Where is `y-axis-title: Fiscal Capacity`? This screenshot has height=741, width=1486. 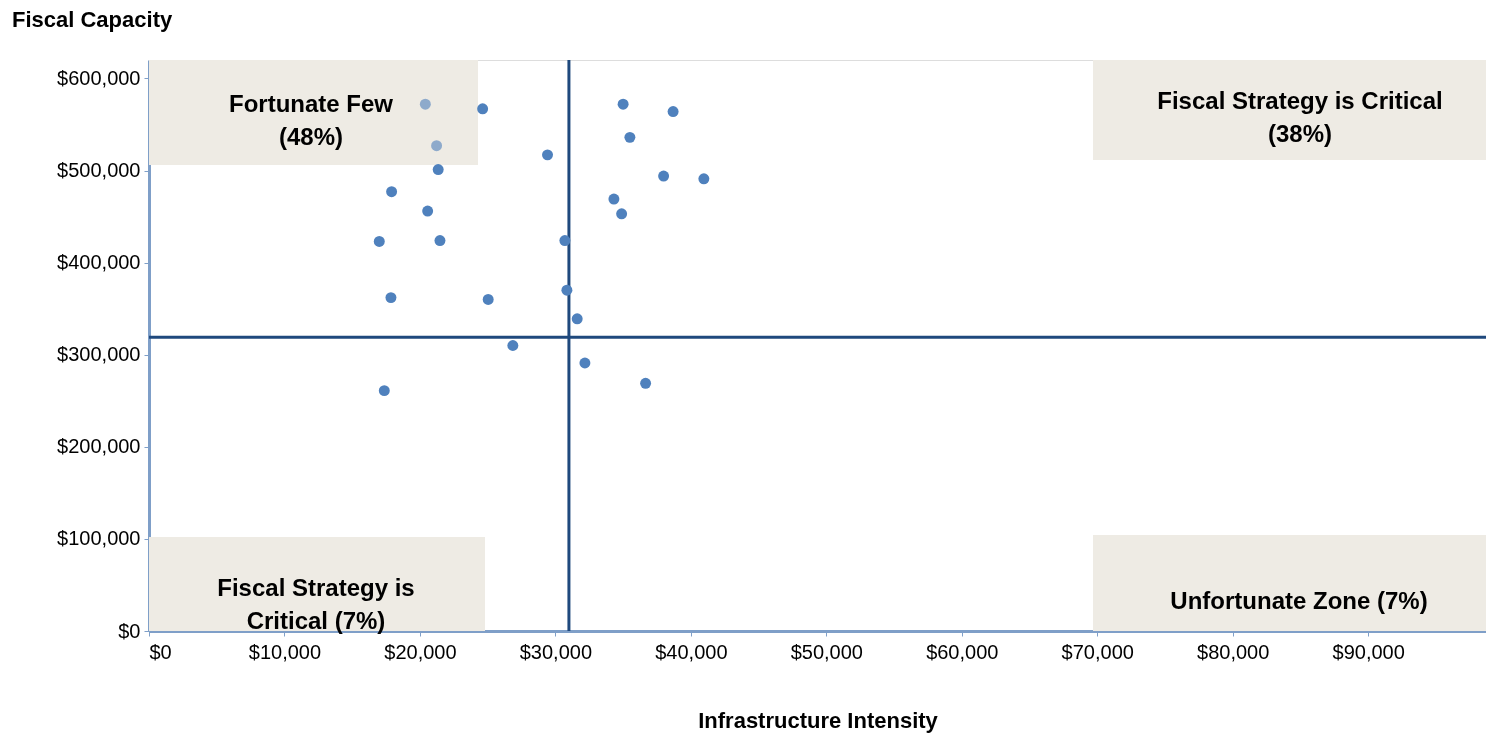 y-axis-title: Fiscal Capacity is located at coordinates (92, 19).